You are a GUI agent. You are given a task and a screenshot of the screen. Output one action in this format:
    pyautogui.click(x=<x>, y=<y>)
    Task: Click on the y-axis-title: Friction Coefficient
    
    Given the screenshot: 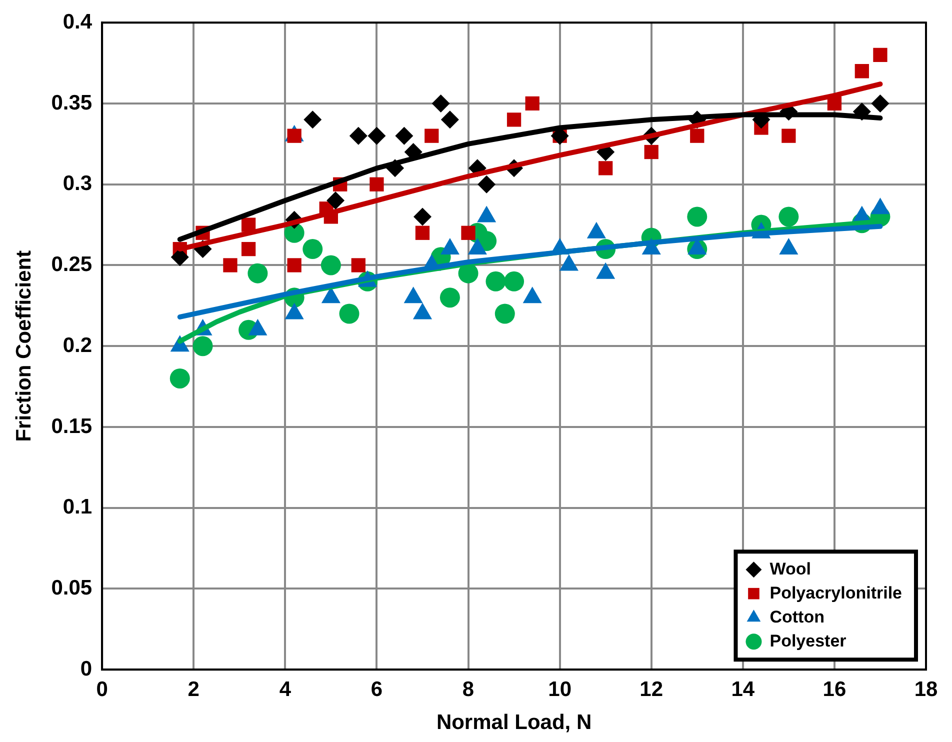 What is the action you would take?
    pyautogui.click(x=24, y=346)
    